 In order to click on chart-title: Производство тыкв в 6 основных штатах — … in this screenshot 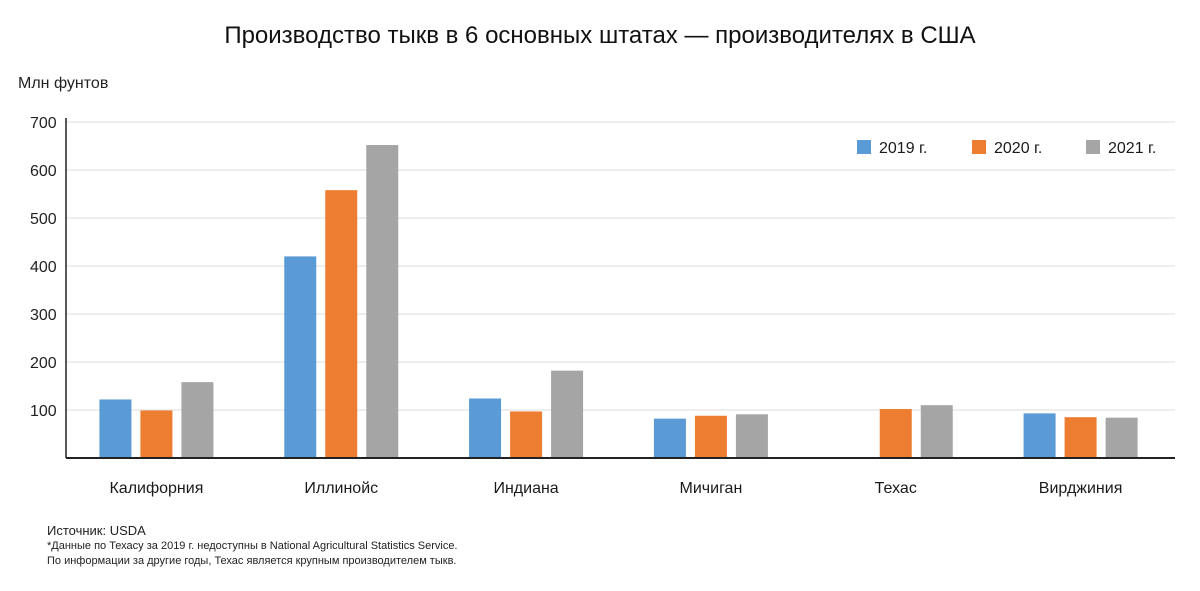, I will do `click(600, 35)`.